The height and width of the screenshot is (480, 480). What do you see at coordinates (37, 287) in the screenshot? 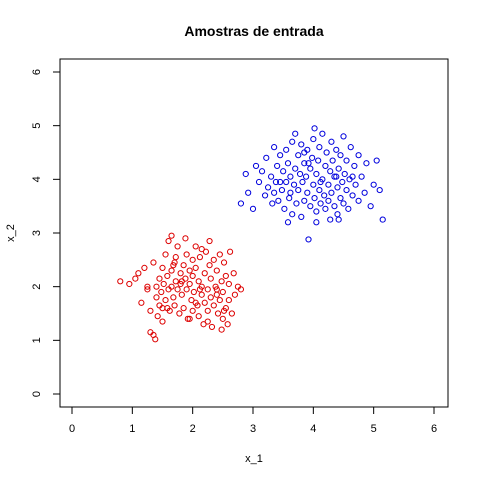
I see `y-tick-label: 2` at bounding box center [37, 287].